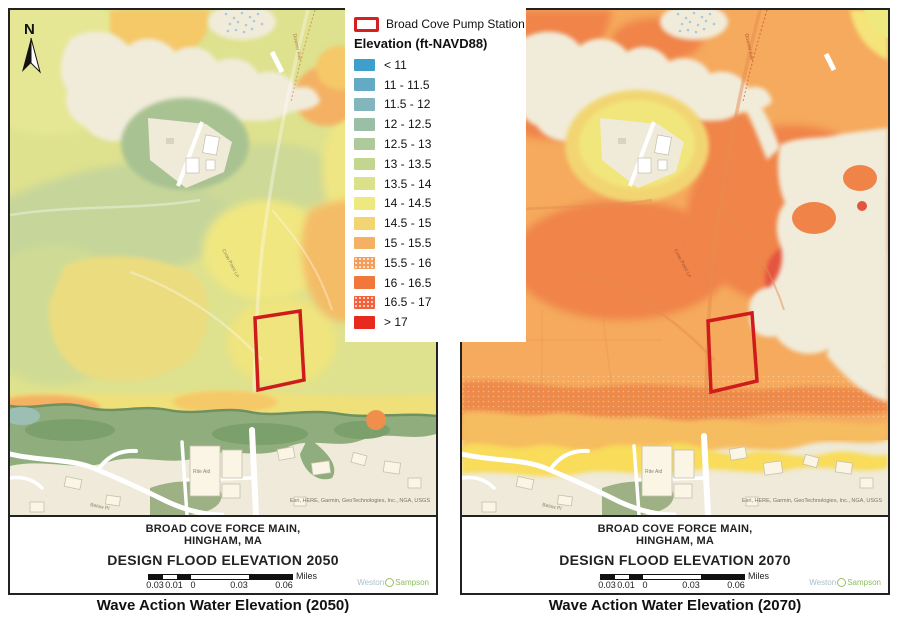  I want to click on basemap-roads, so click(134, 471).